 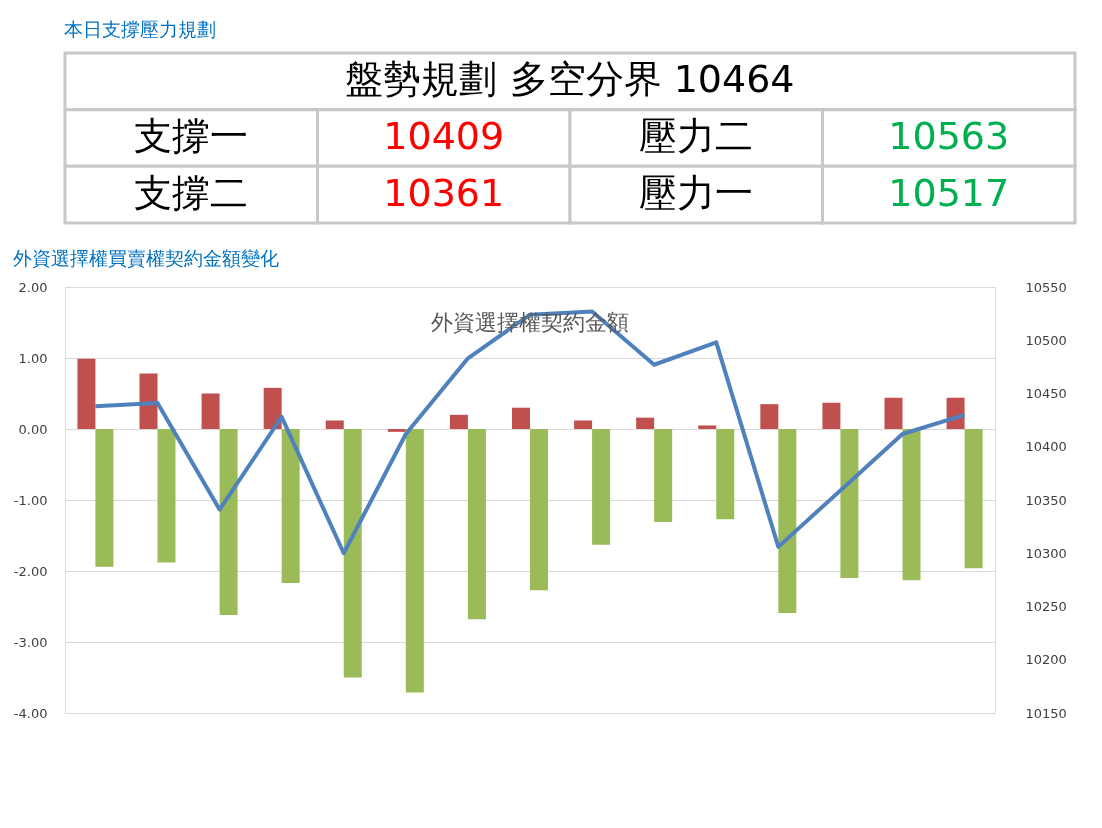 I want to click on y2-tick-label: 10300, so click(x=1046, y=553).